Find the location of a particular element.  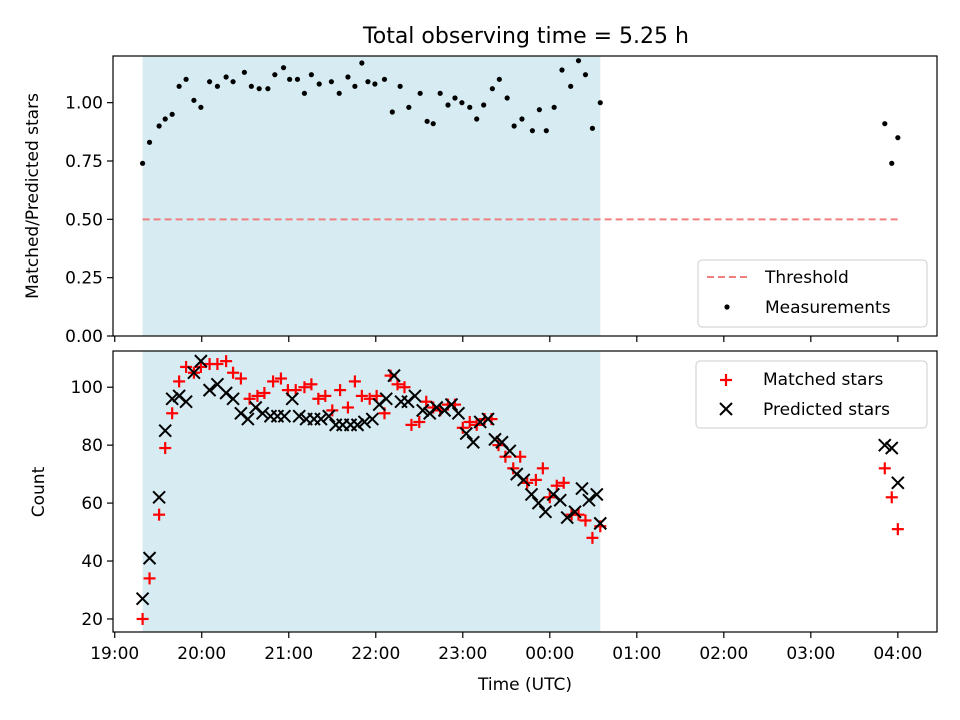

bottom-y-tick-label: 100 is located at coordinates (87, 388).